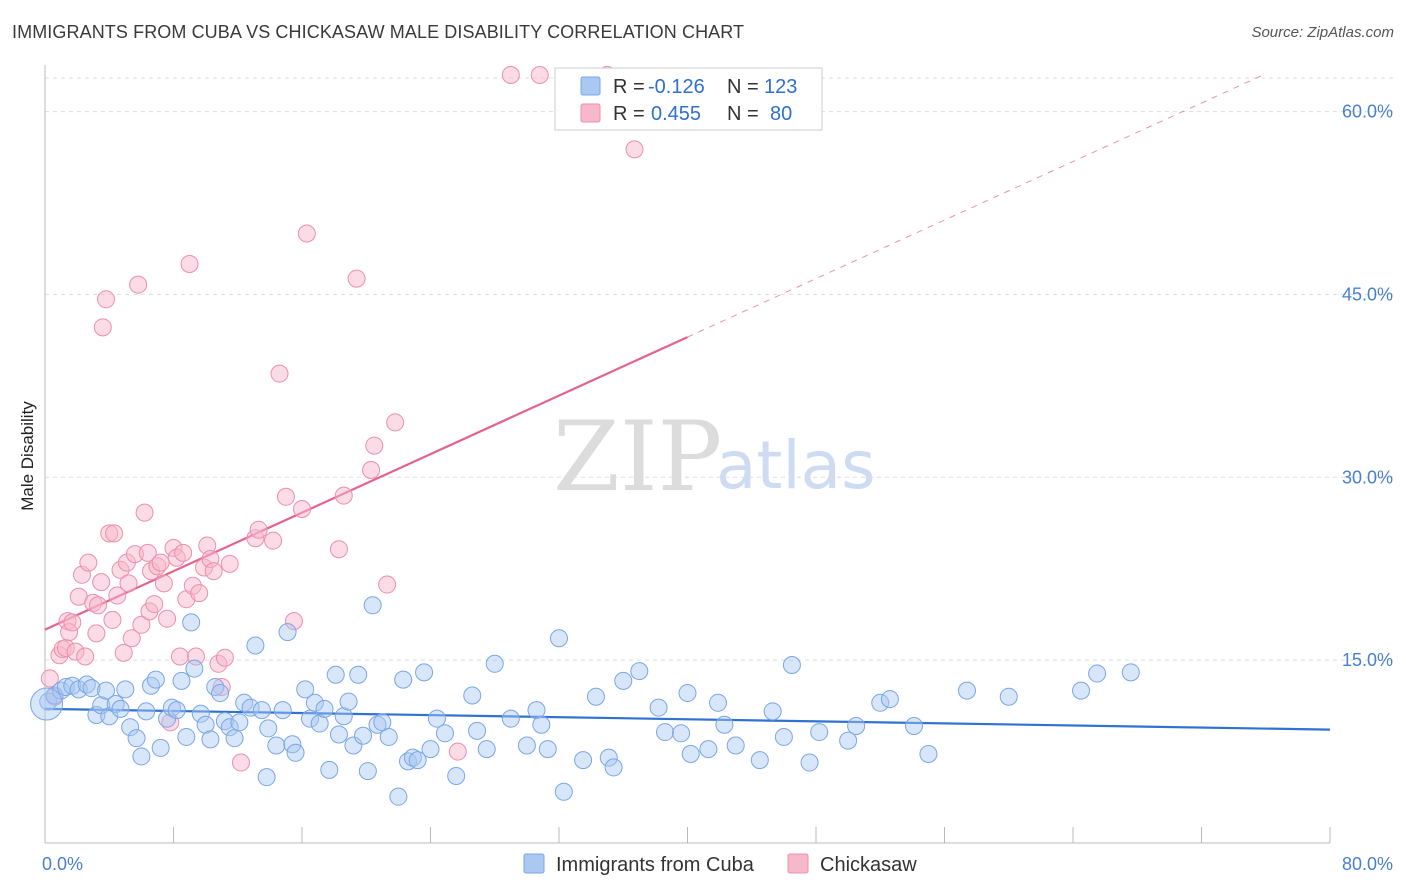 The width and height of the screenshot is (1406, 892). Describe the element at coordinates (1367, 294) in the screenshot. I see `y-tick-label: 45.0%` at that location.